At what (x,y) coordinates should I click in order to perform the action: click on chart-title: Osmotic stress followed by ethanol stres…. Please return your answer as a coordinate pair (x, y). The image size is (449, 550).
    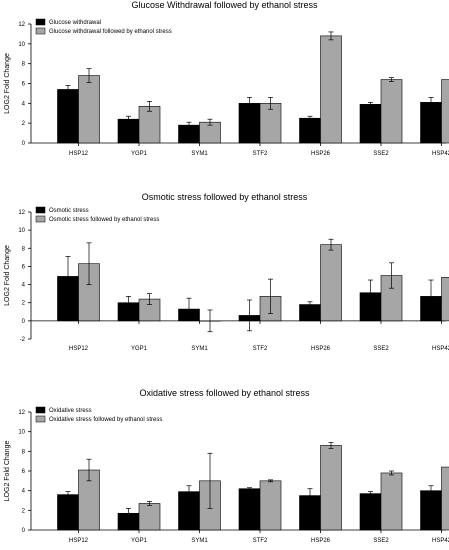
    Looking at the image, I should click on (225, 197).